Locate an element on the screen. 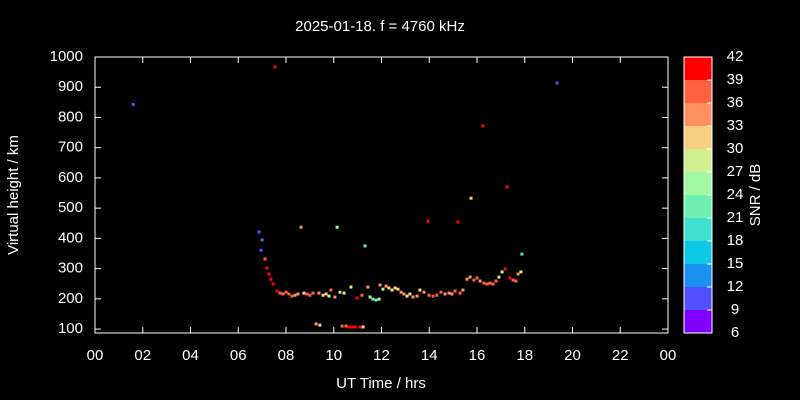 The image size is (800, 400). x-tick-label: 08 is located at coordinates (286, 355).